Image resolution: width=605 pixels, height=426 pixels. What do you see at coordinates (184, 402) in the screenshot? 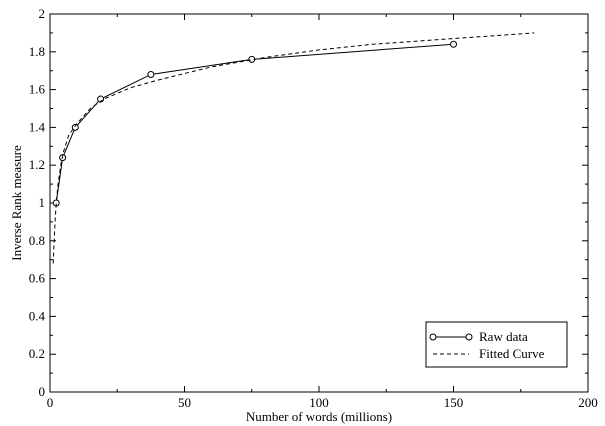
I see `x-tick-label: 50` at bounding box center [184, 402].